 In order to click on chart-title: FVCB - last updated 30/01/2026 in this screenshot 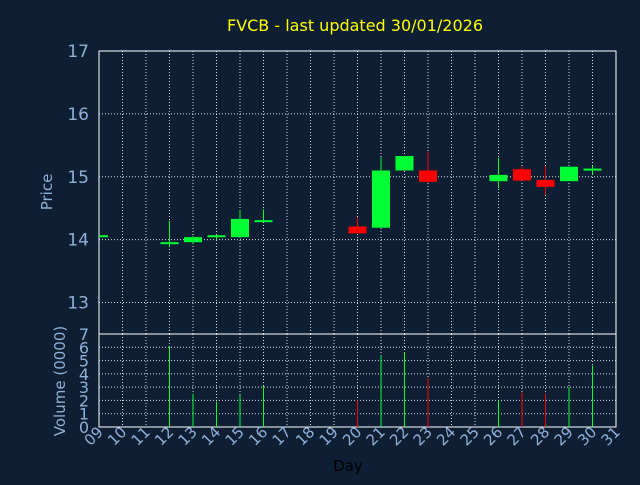, I will do `click(355, 25)`.